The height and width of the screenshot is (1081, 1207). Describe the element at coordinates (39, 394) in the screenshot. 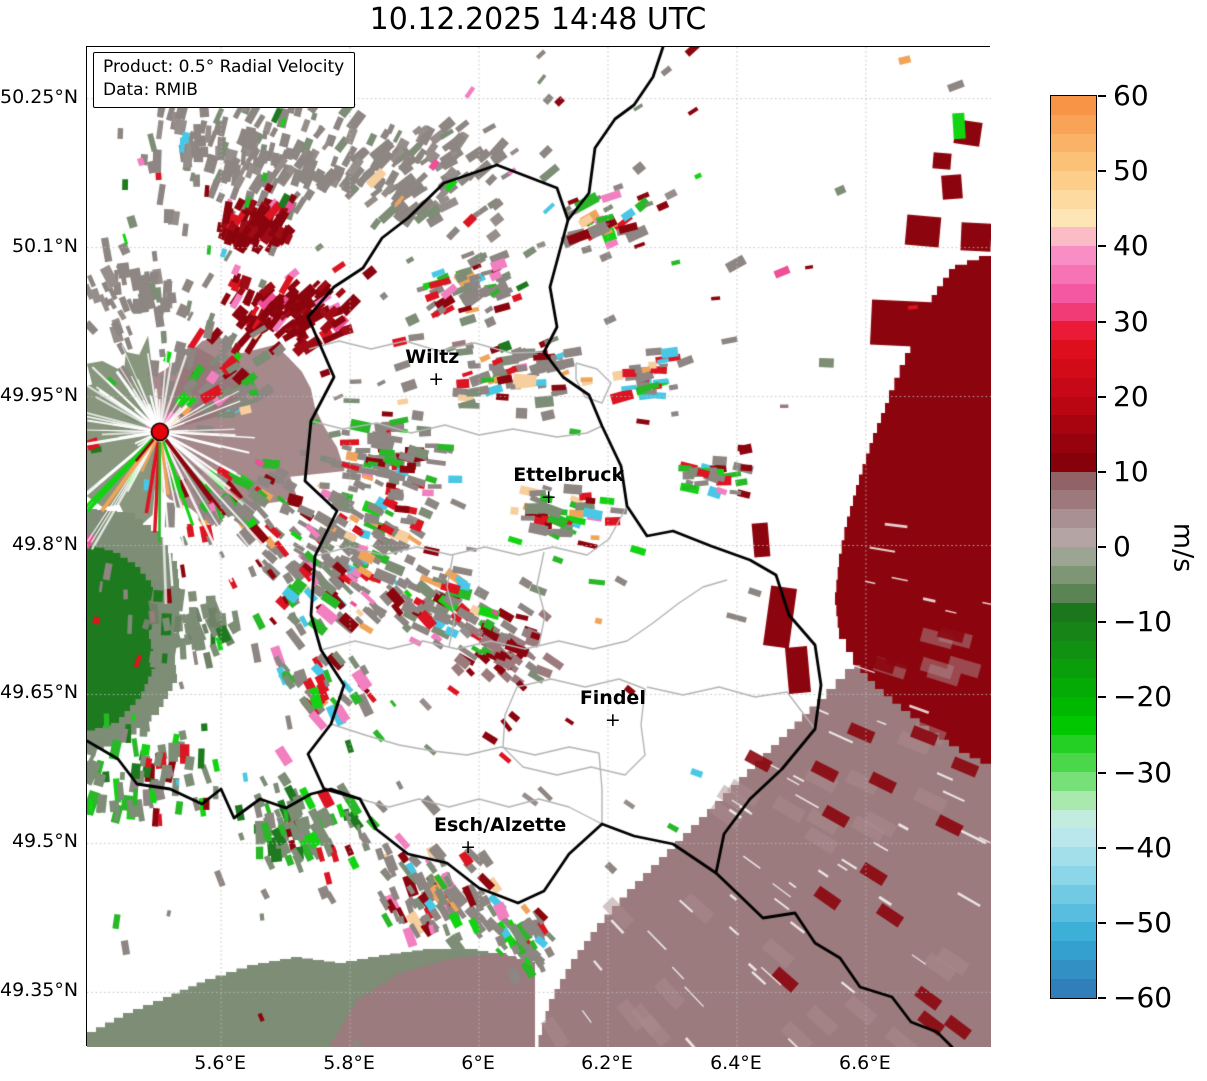

I see `lat-tick-label: 49.95°N` at that location.